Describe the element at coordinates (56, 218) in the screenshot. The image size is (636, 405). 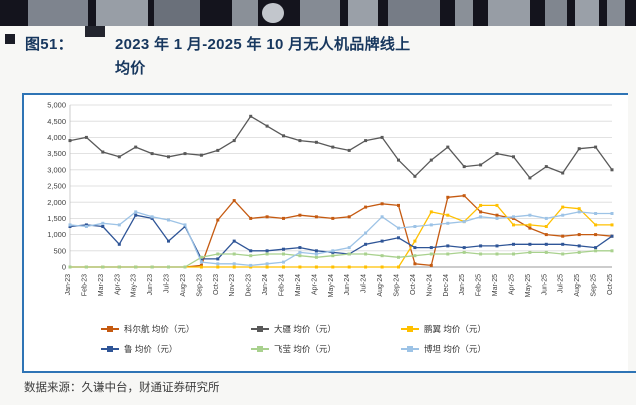
I see `svg-text: 1,500` at that location.